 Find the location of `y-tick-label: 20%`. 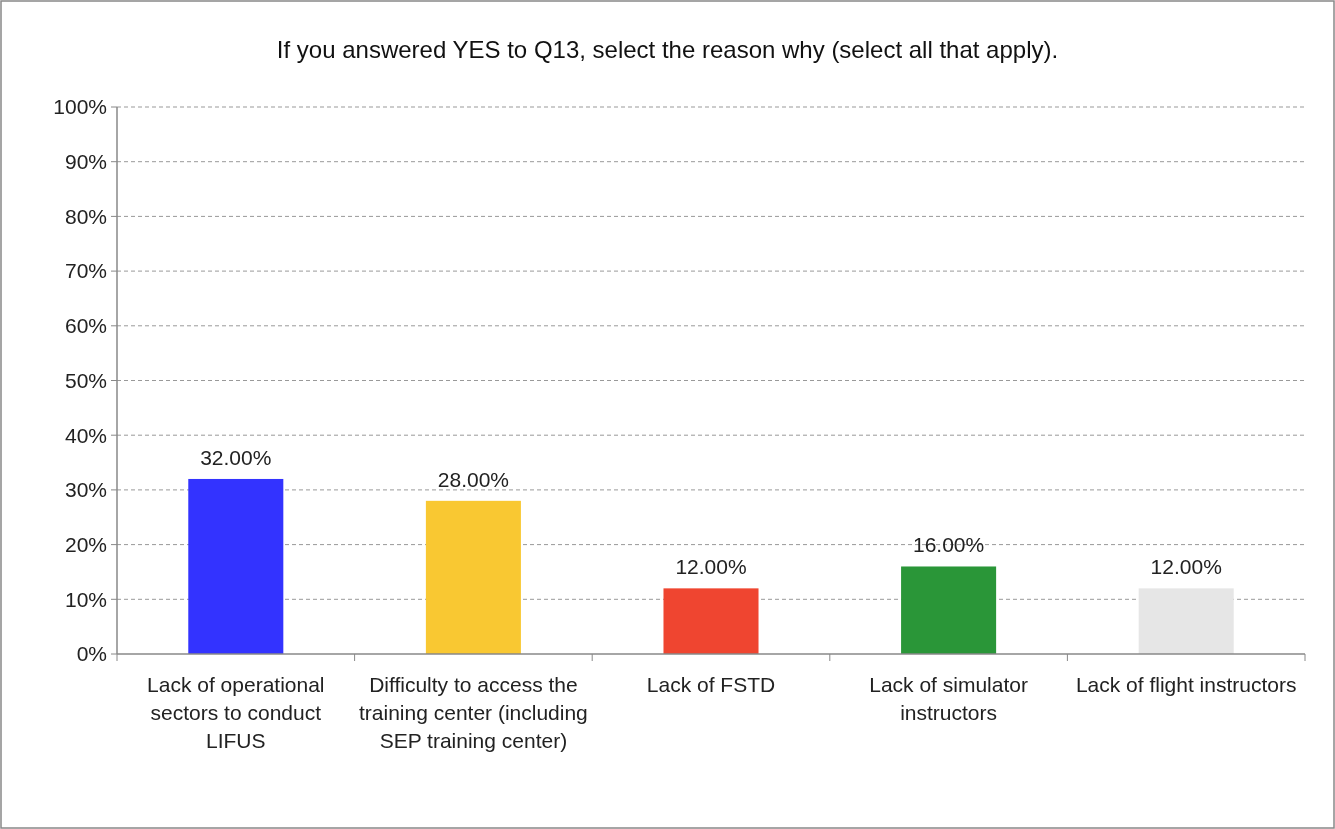

y-tick-label: 20% is located at coordinates (85, 544).